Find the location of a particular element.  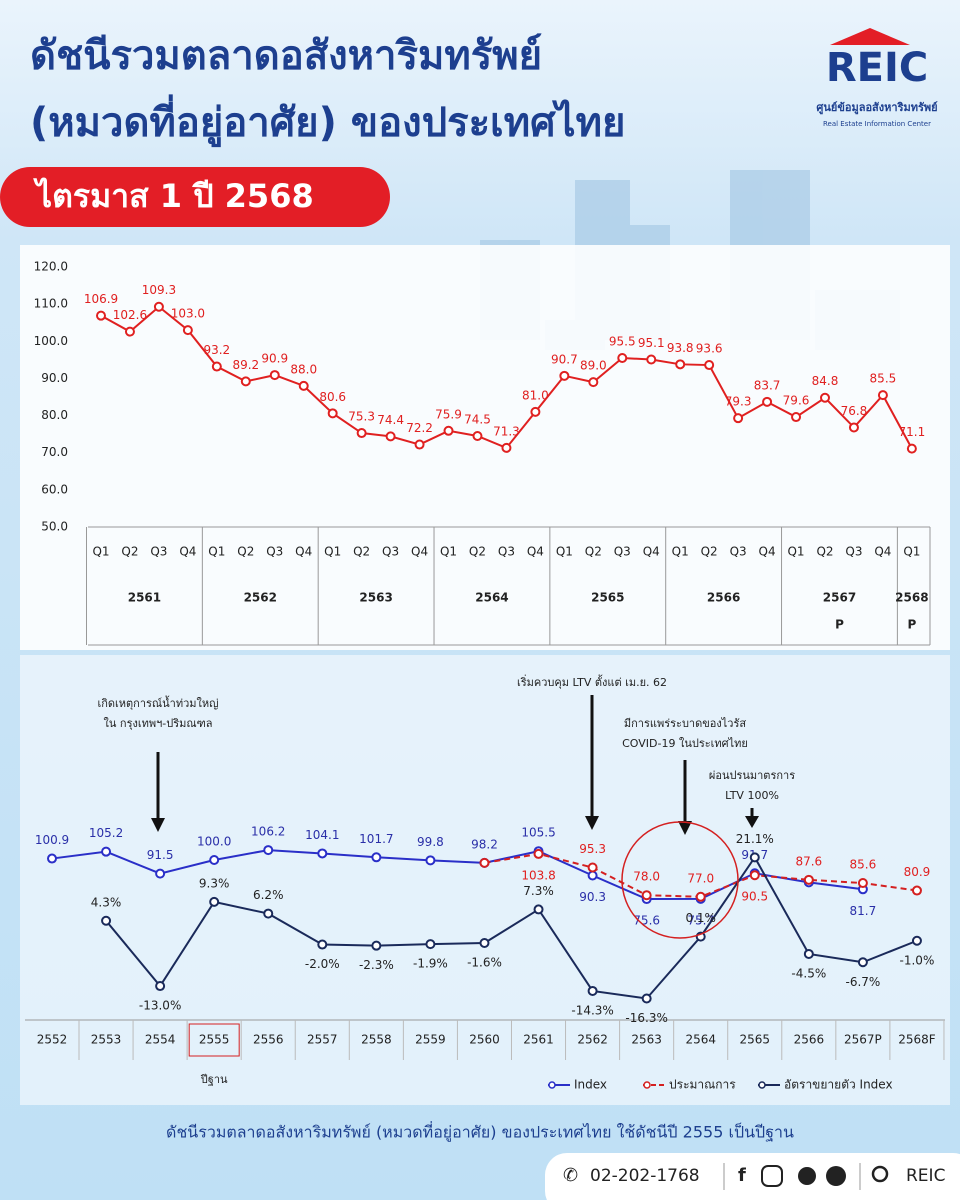

legend-label: อัตราขยายตัว Index is located at coordinates (838, 1085).